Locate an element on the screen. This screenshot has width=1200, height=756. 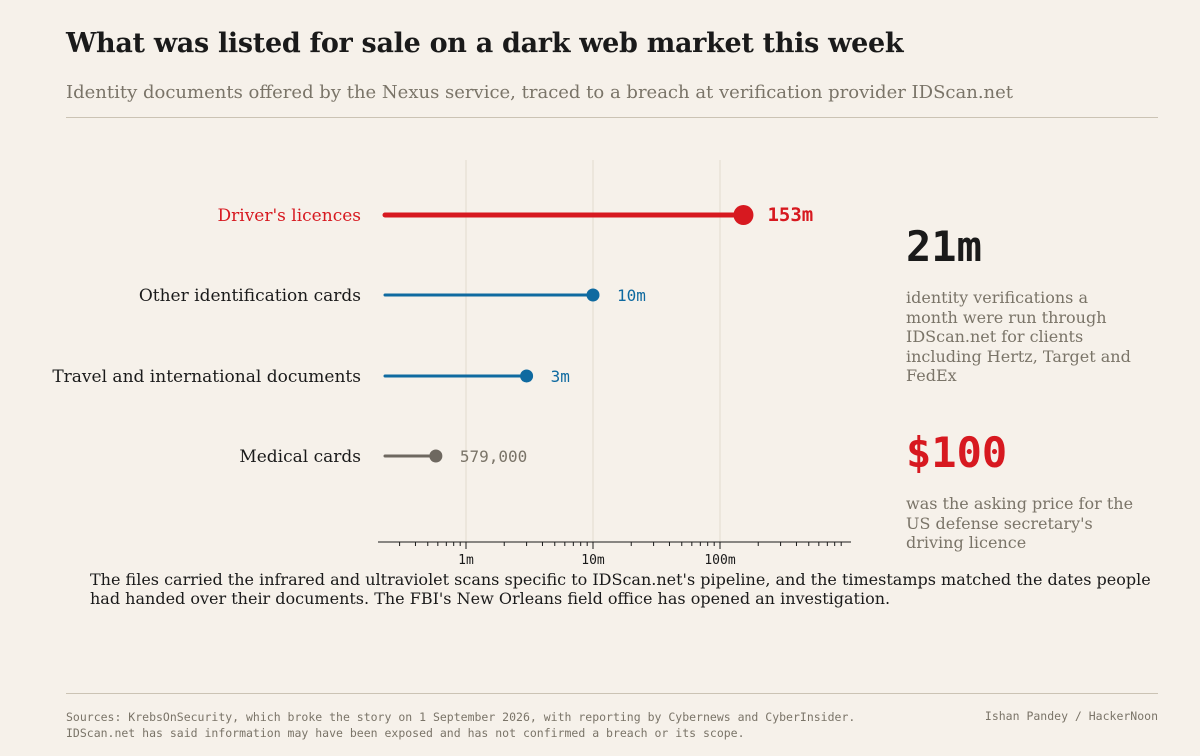
value-label: 153m is located at coordinates (790, 215).